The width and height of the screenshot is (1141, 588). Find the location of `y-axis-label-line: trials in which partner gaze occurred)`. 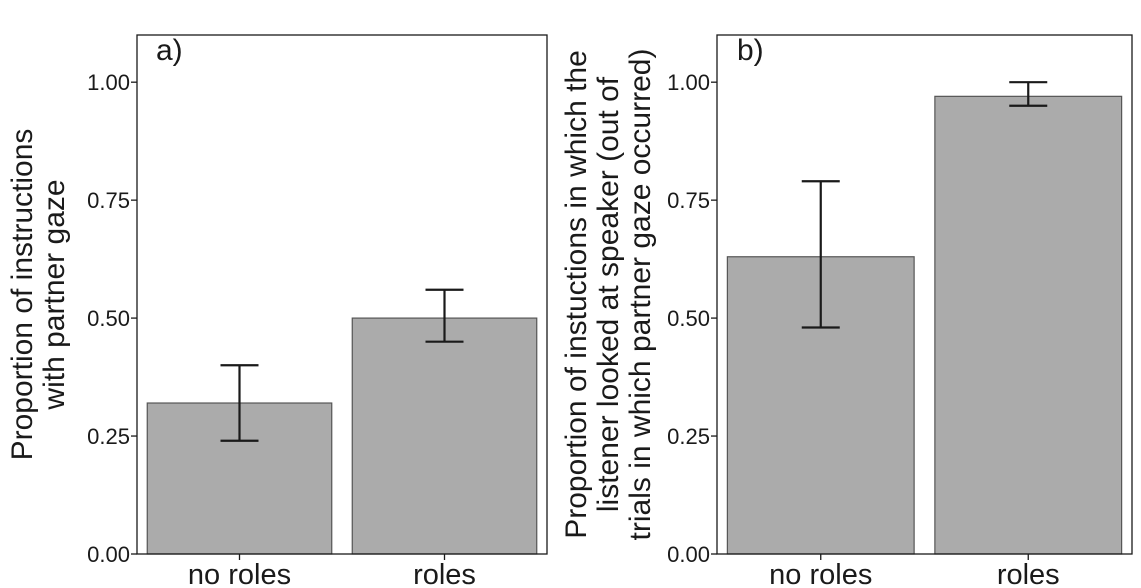

y-axis-label-line: trials in which partner gaze occurred) is located at coordinates (640, 295).